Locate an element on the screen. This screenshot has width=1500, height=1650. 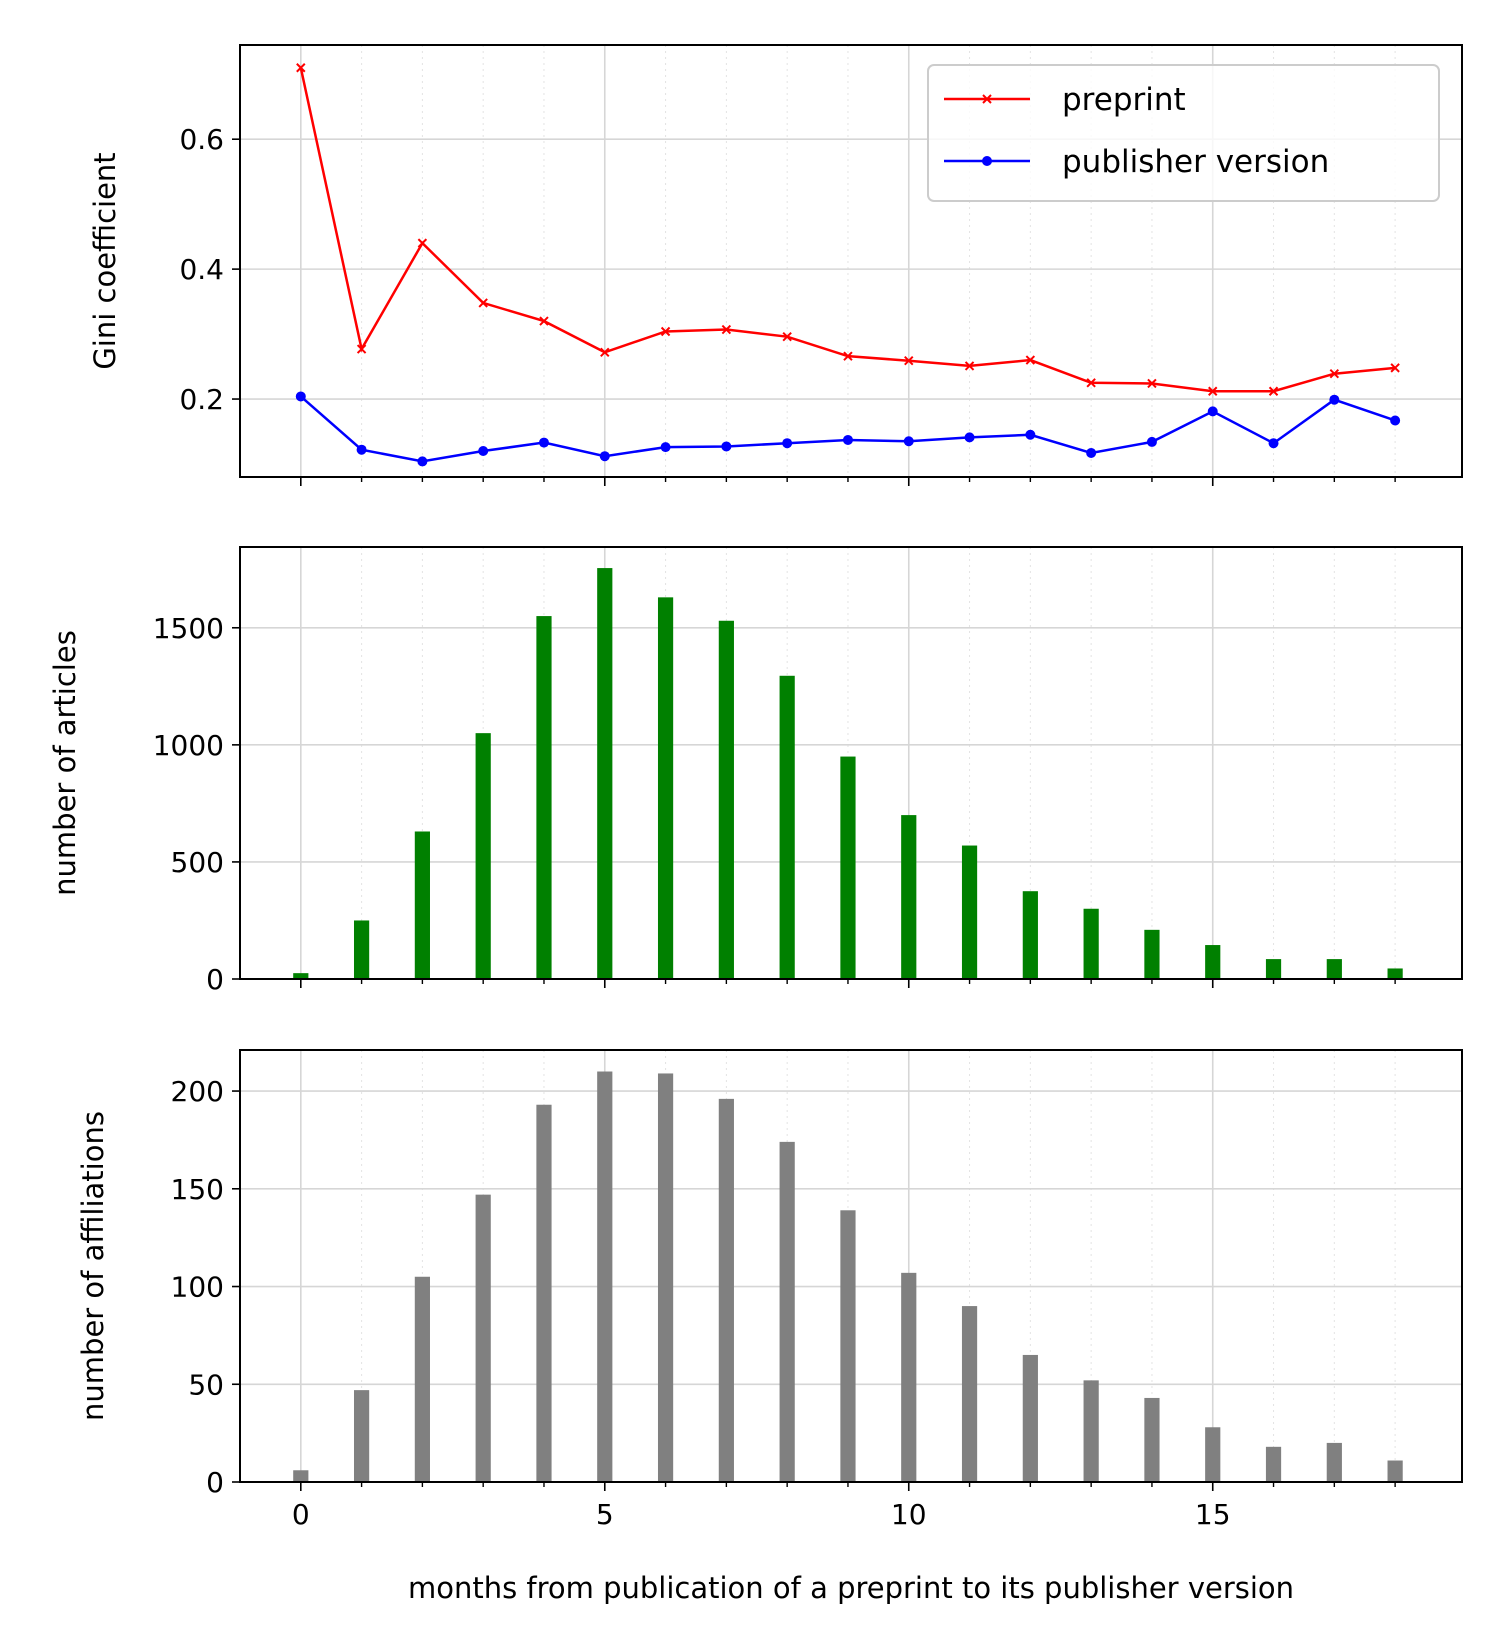
affiliations-y-tick-label: 200 is located at coordinates (197, 1091).